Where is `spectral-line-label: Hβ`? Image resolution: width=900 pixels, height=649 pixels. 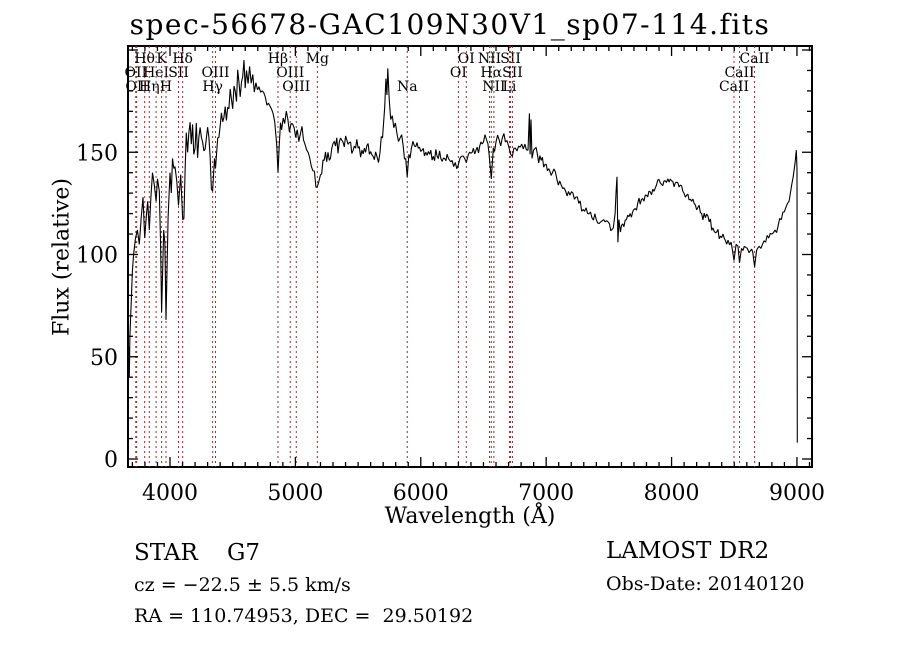
spectral-line-label: Hβ is located at coordinates (278, 59).